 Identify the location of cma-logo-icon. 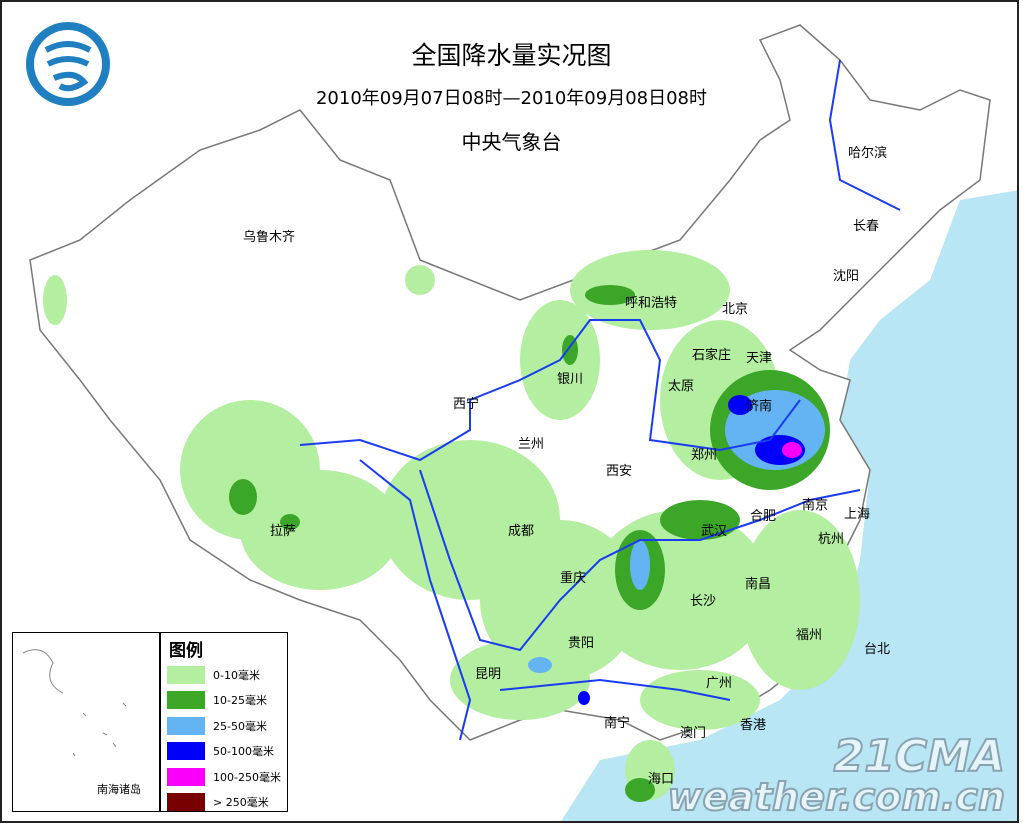
(68, 64).